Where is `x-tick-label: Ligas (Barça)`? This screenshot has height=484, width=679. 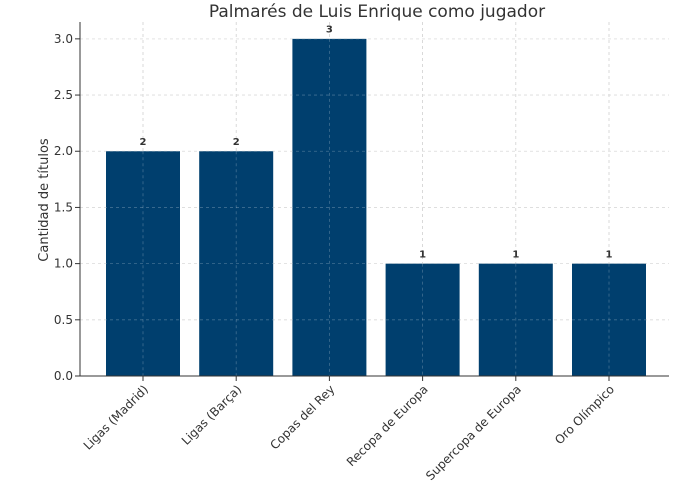 x-tick-label: Ligas (Barça) is located at coordinates (212, 415).